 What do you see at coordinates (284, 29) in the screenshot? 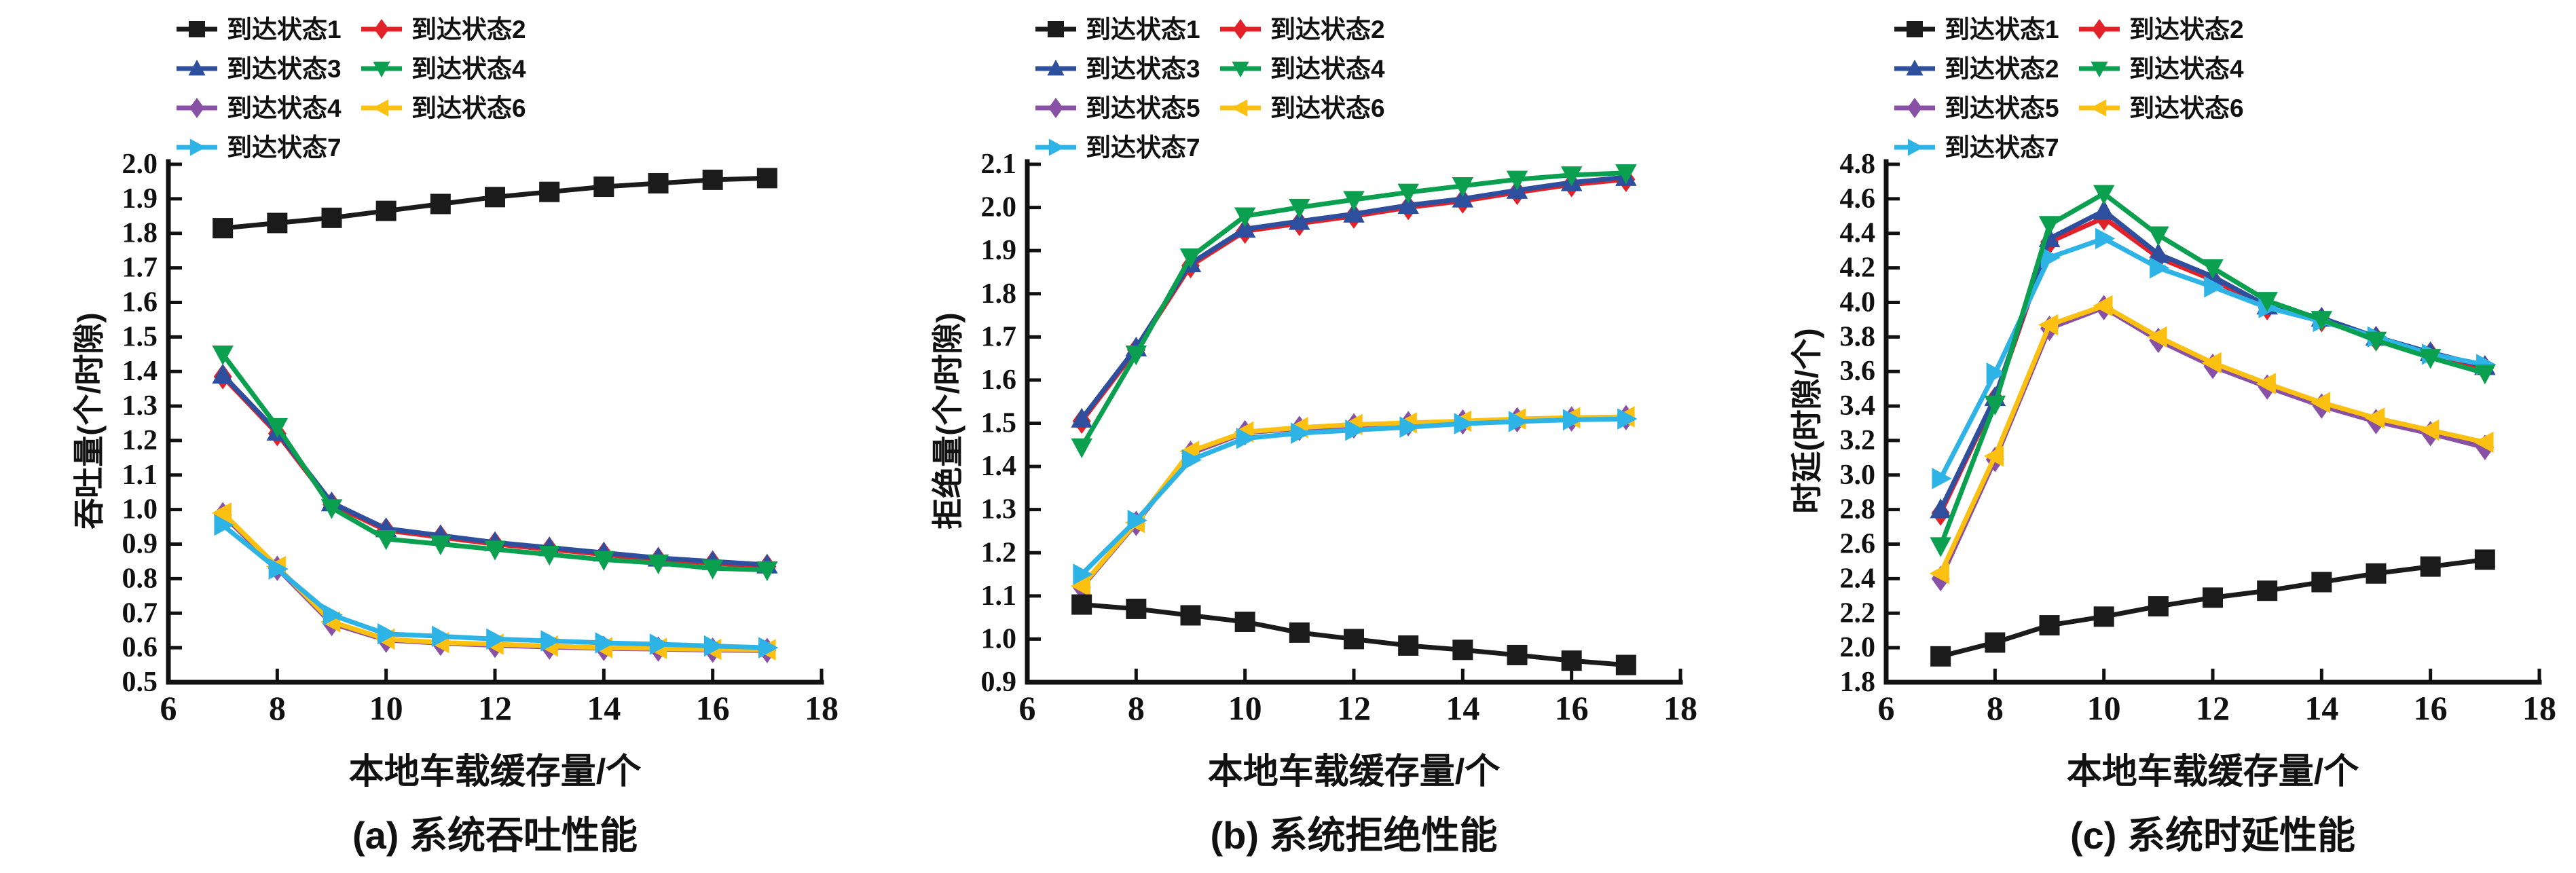
I see `legend-label: 到达状态1` at bounding box center [284, 29].